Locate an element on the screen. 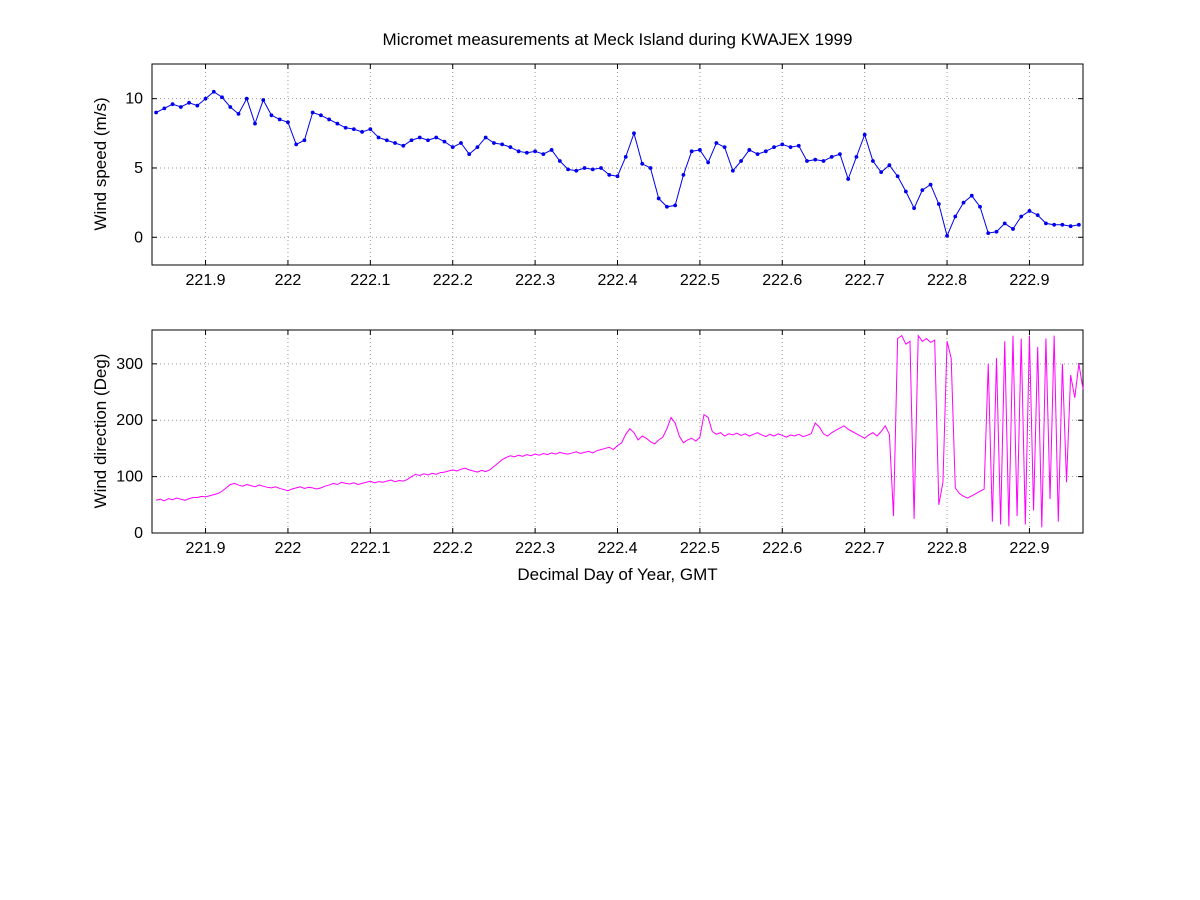 The width and height of the screenshot is (1200, 900). svg-text: 200 is located at coordinates (129, 420).